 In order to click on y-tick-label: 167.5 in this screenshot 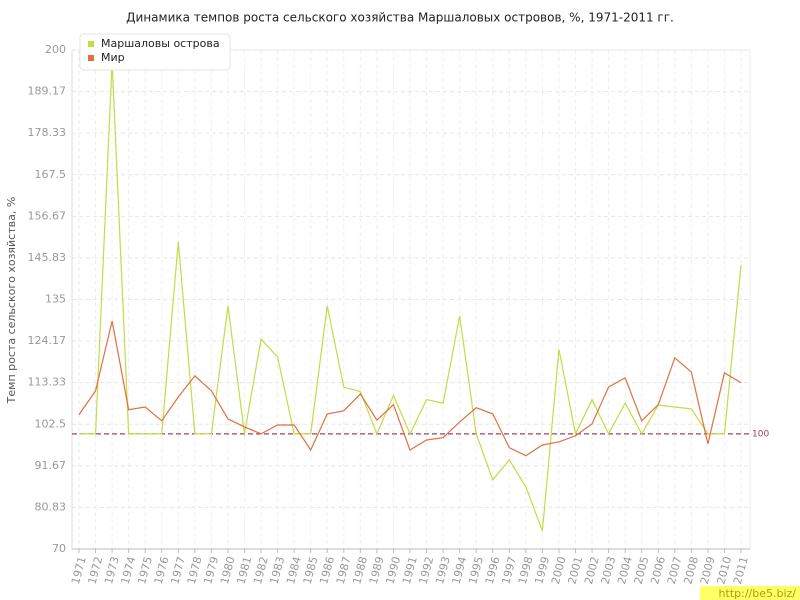, I will do `click(51, 174)`.